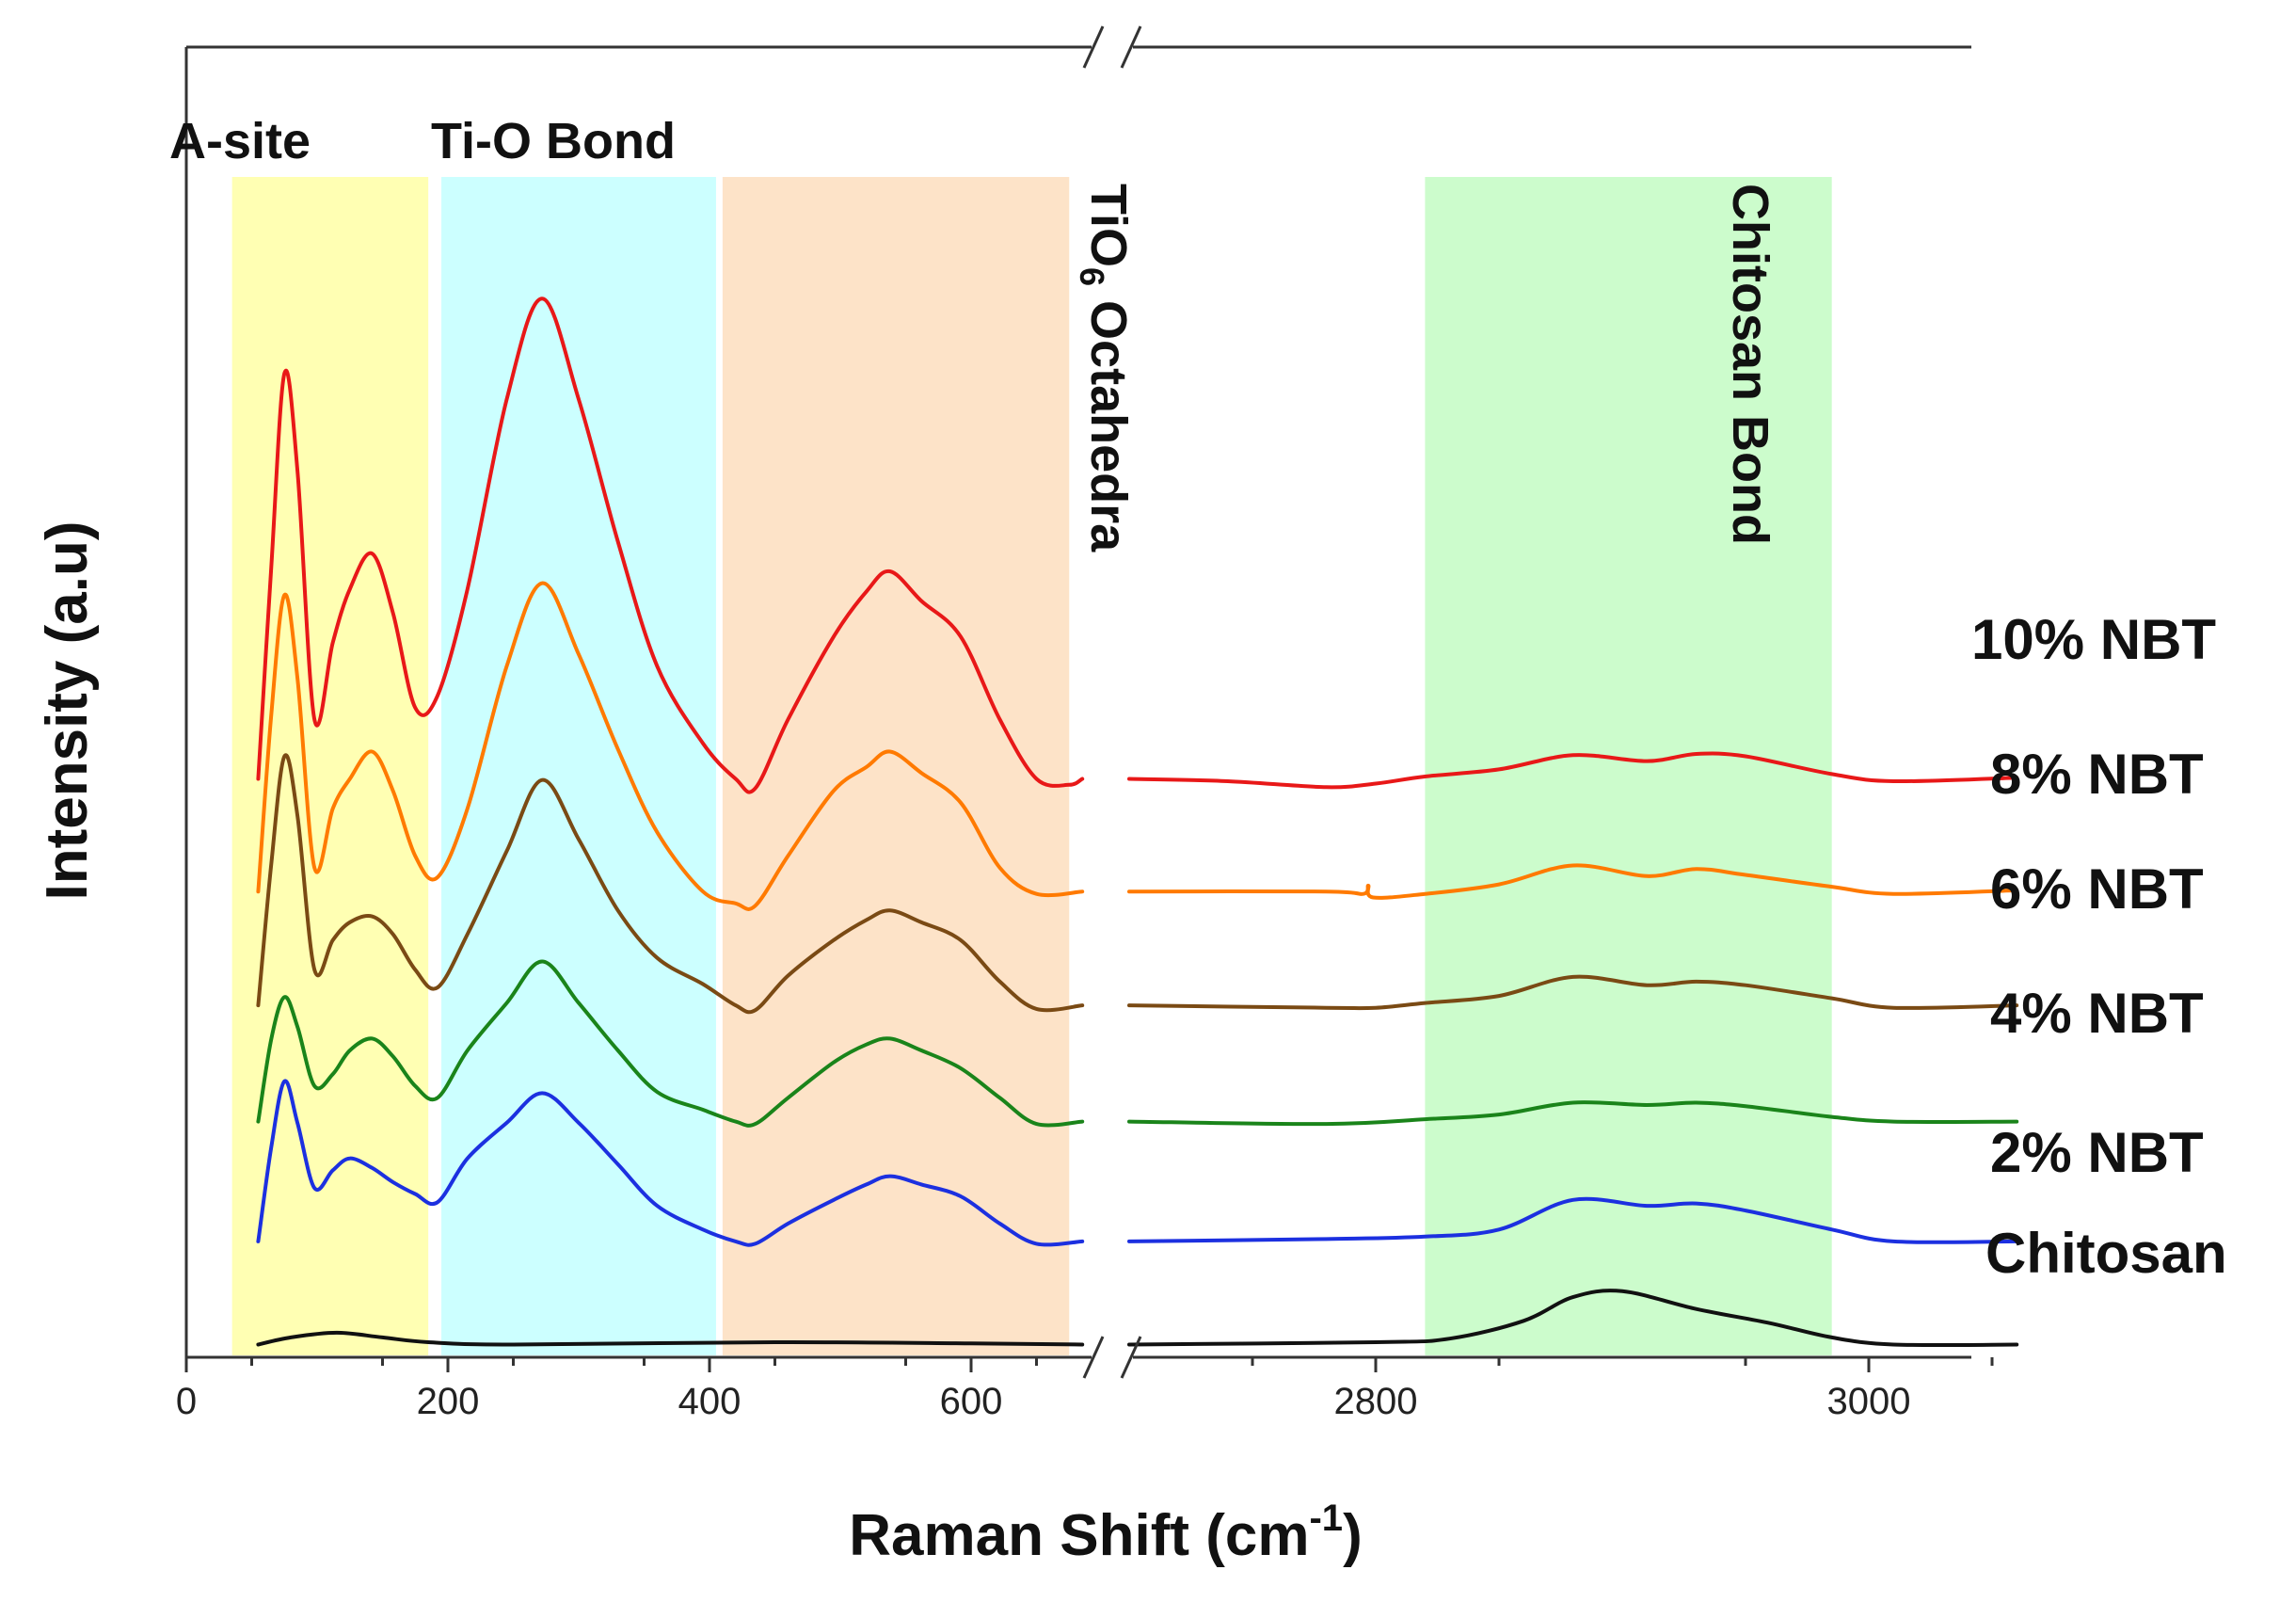 This screenshot has height=1602, width=2296. What do you see at coordinates (1376, 1401) in the screenshot?
I see `x-tick-label-1-0: 2800` at bounding box center [1376, 1401].